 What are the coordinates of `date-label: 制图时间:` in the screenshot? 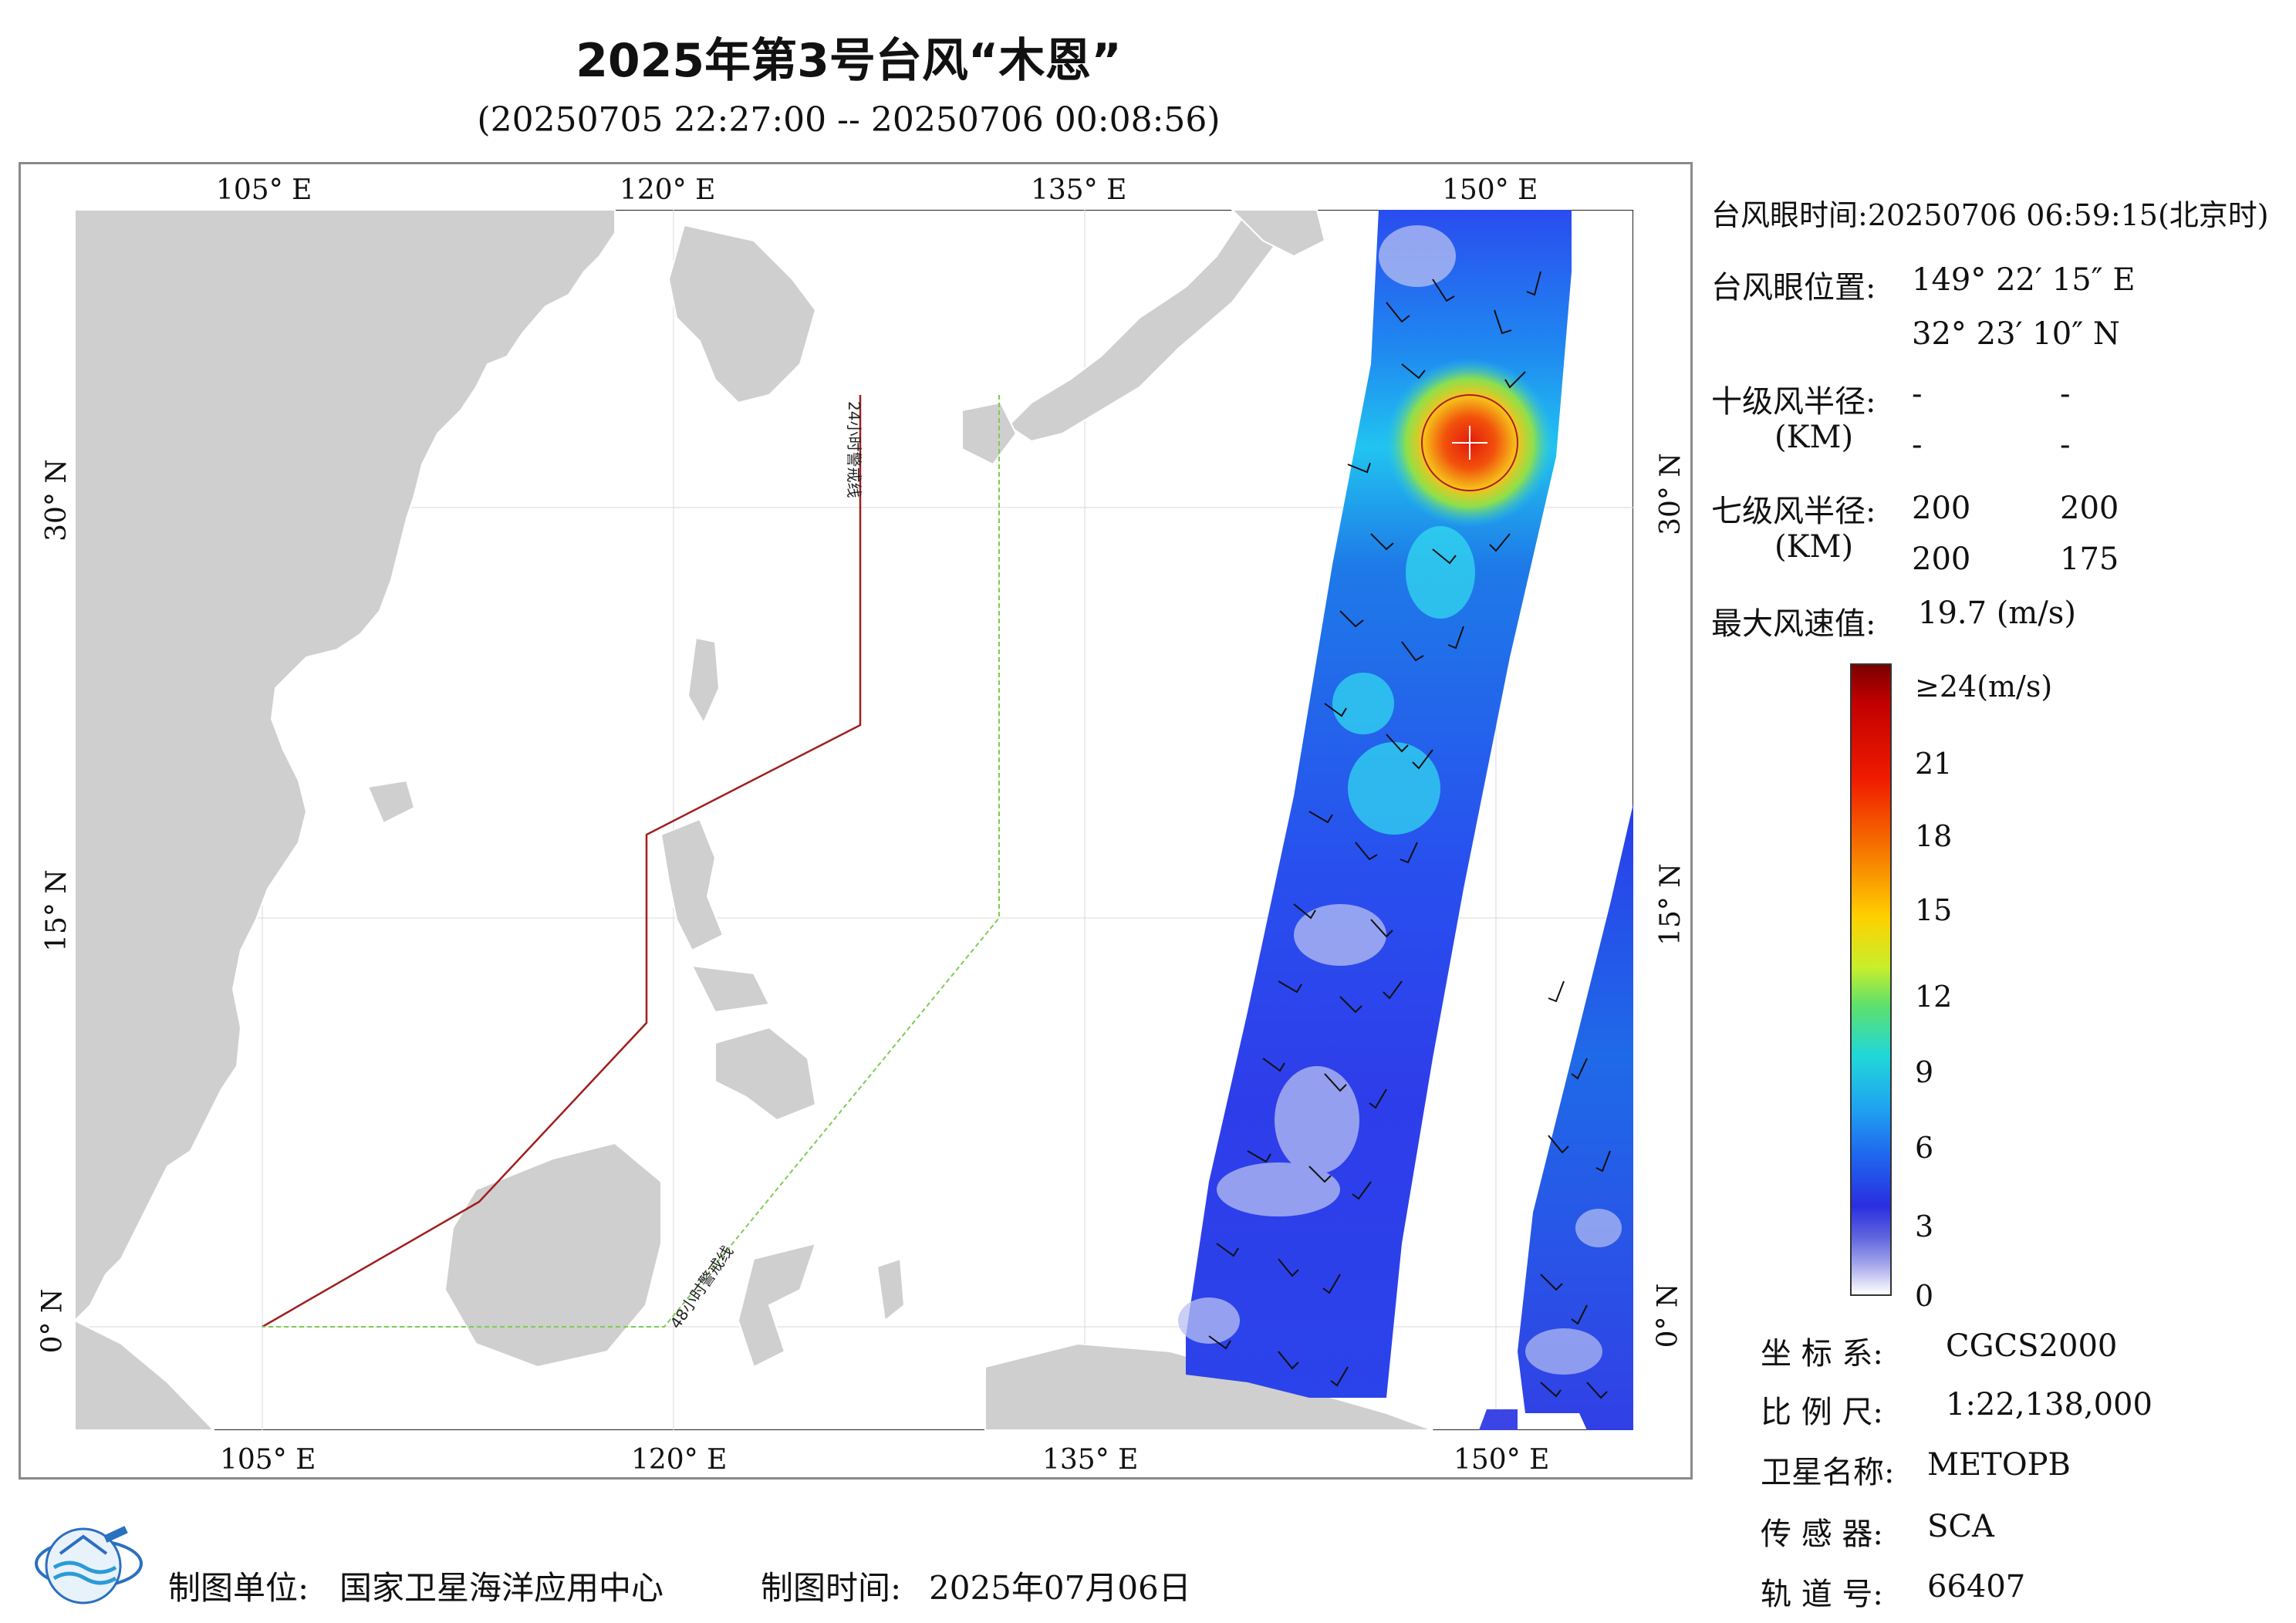 It's located at (831, 1588).